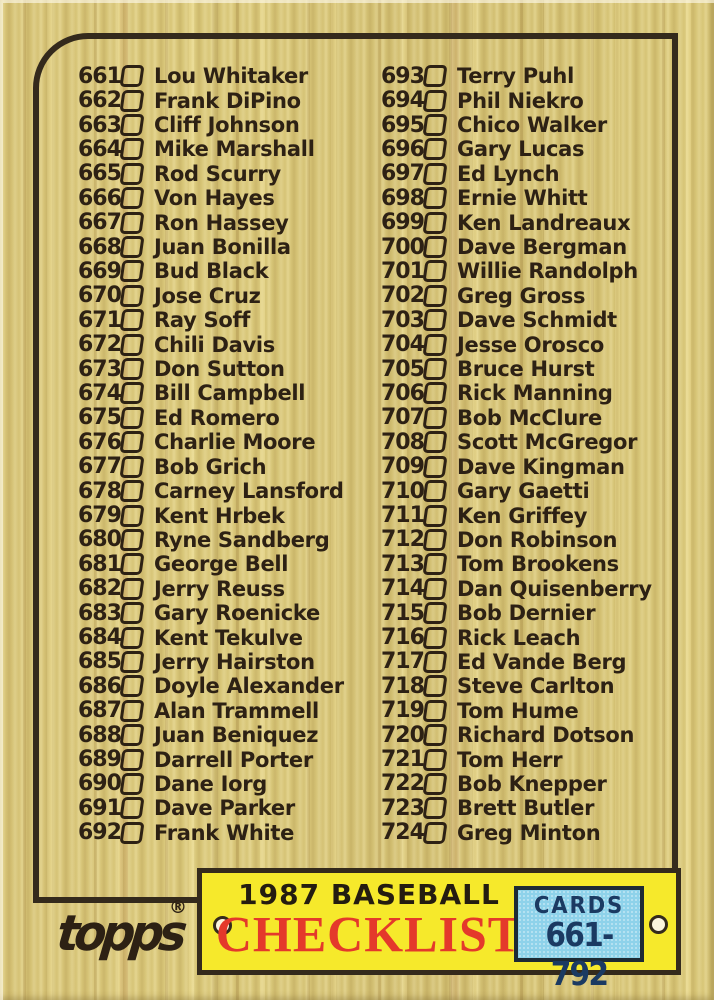 Image resolution: width=714 pixels, height=1000 pixels. What do you see at coordinates (516, 783) in the screenshot?
I see `checklist-row: 722 Bob Knepper` at bounding box center [516, 783].